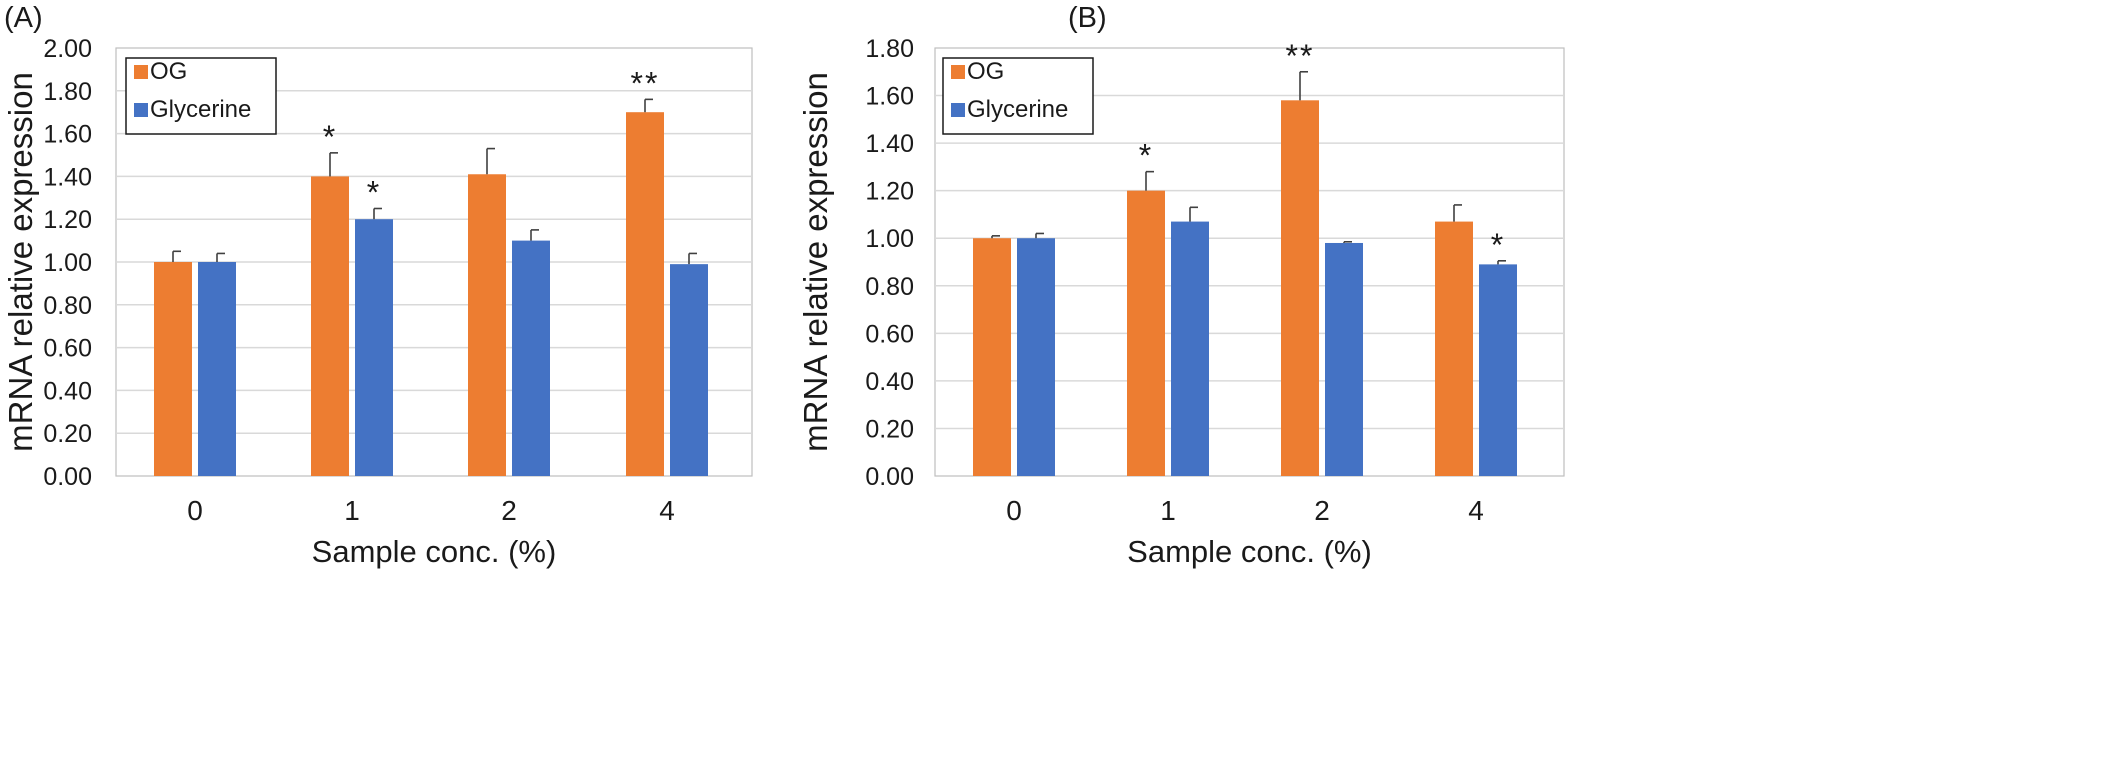 The image size is (2128, 776). What do you see at coordinates (1087, 18) in the screenshot?
I see `panel-label: (B)` at bounding box center [1087, 18].